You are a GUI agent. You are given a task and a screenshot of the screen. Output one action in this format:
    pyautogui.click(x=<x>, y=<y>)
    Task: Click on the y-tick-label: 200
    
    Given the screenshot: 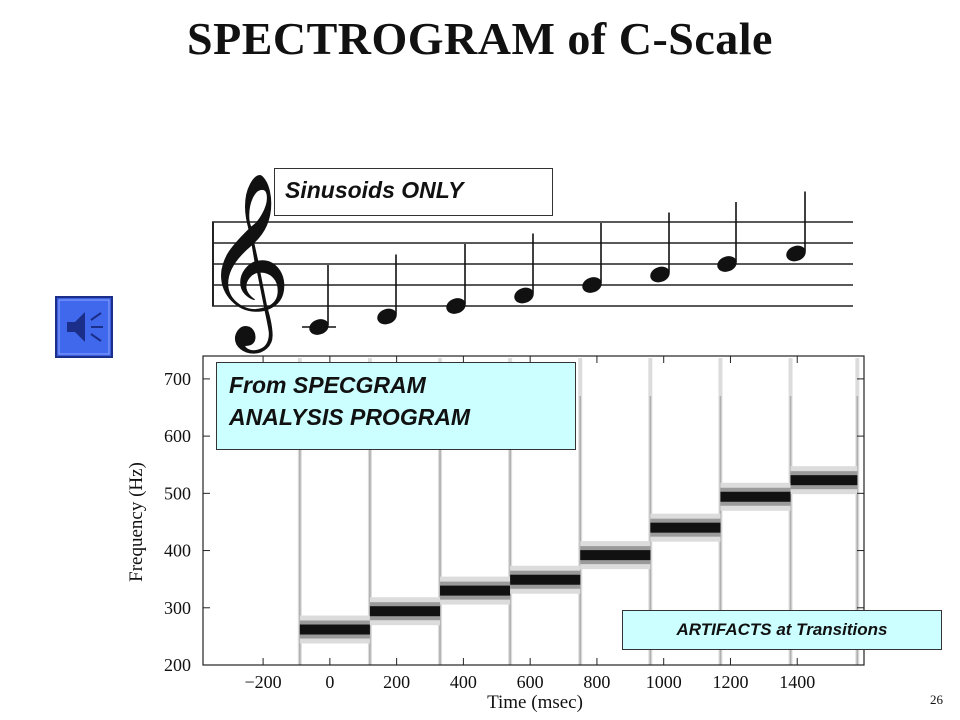 What is the action you would take?
    pyautogui.click(x=177, y=665)
    